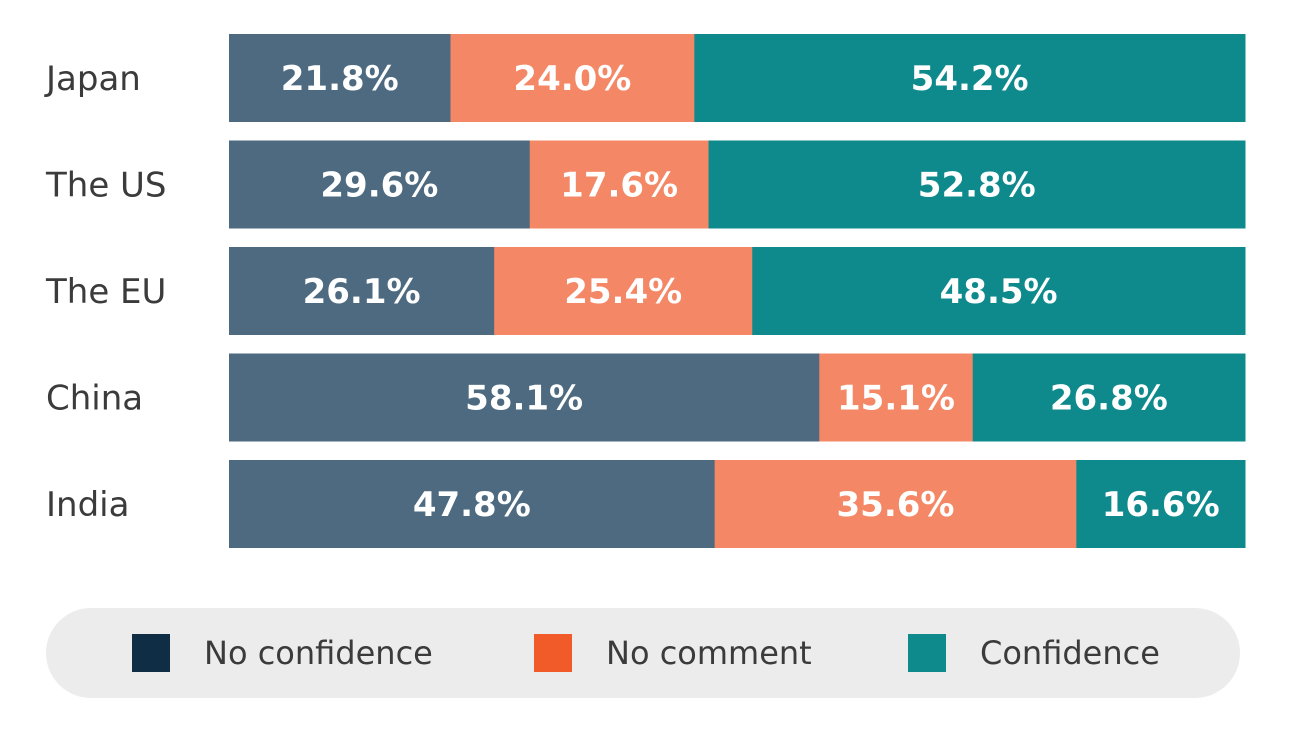  I want to click on data-label-the-eu-confidence: 48.5%, so click(999, 292).